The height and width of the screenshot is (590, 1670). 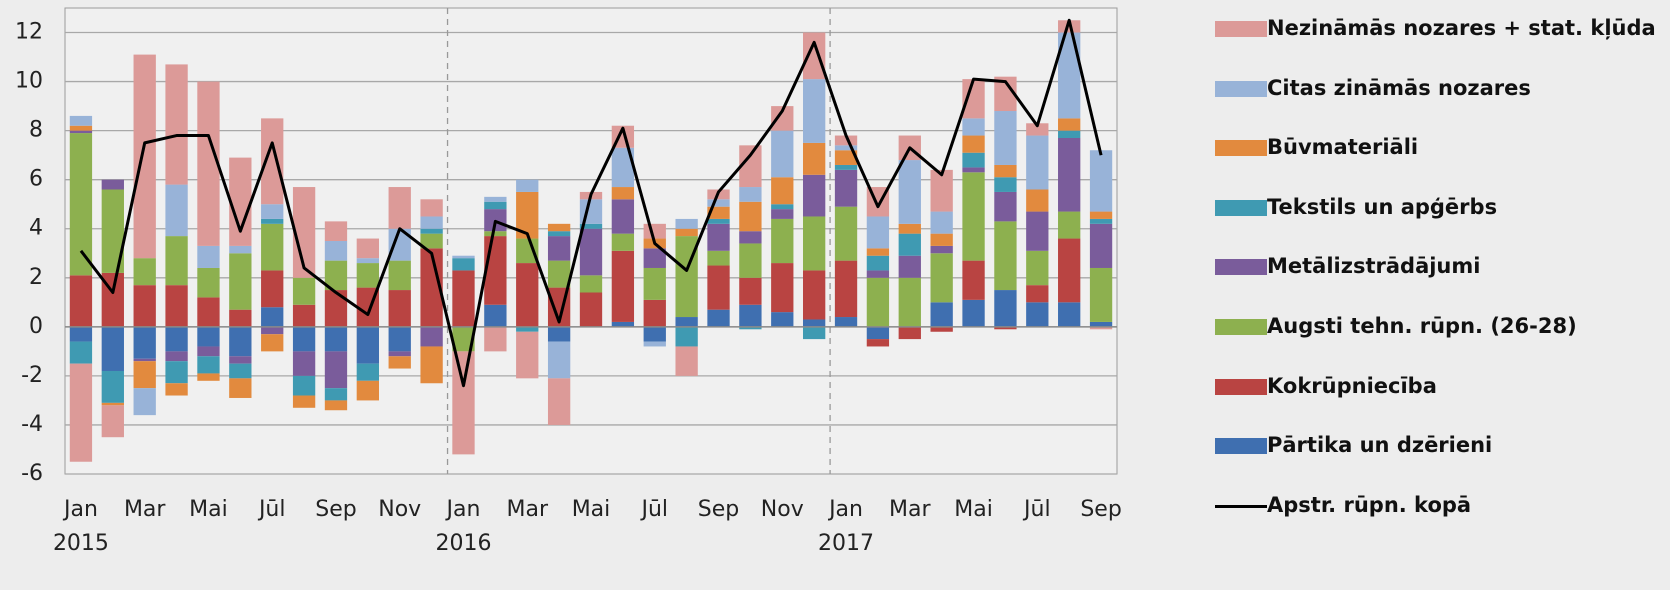 I want to click on y-tick-label: 0, so click(x=36, y=326).